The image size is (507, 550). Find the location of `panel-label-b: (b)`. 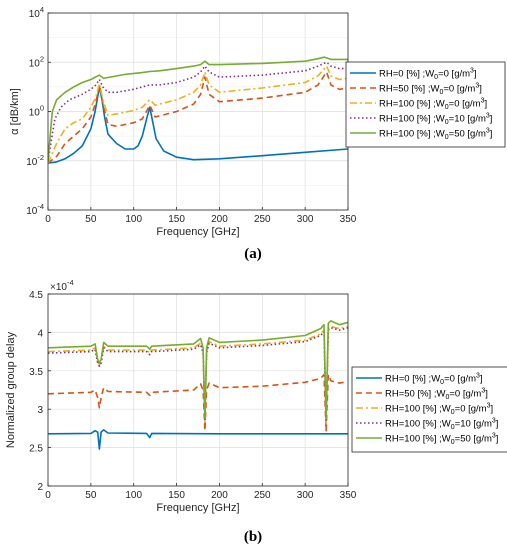

panel-label-b: (b) is located at coordinates (253, 537).